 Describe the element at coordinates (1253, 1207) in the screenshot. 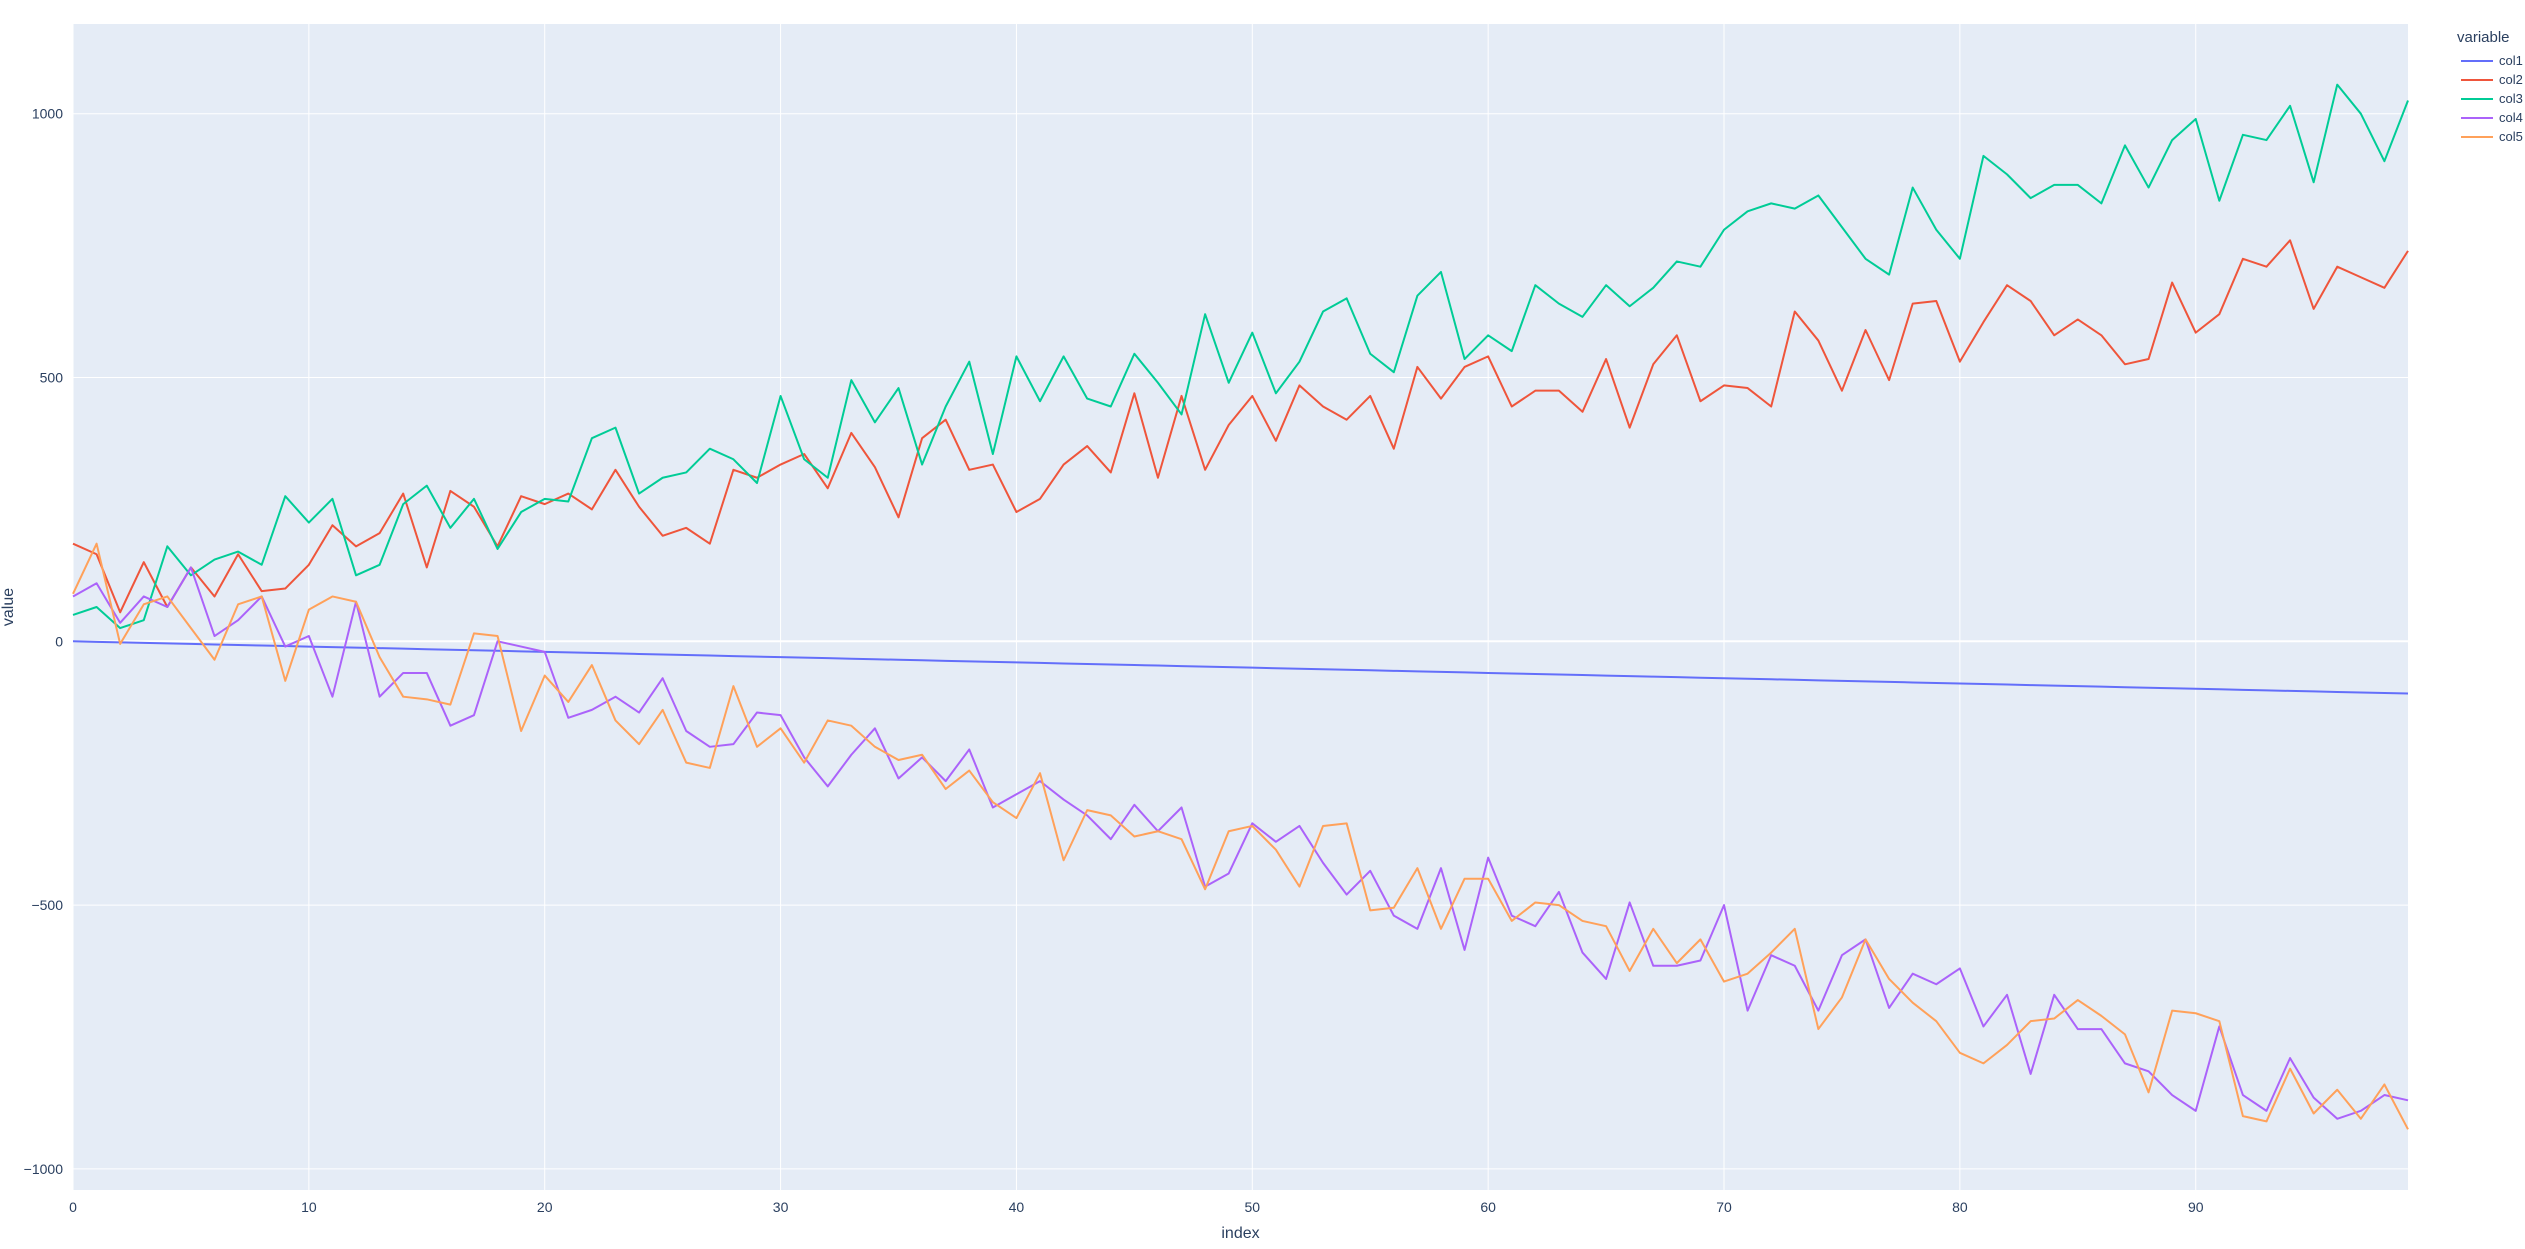

I see `x-tick-label: 50` at that location.